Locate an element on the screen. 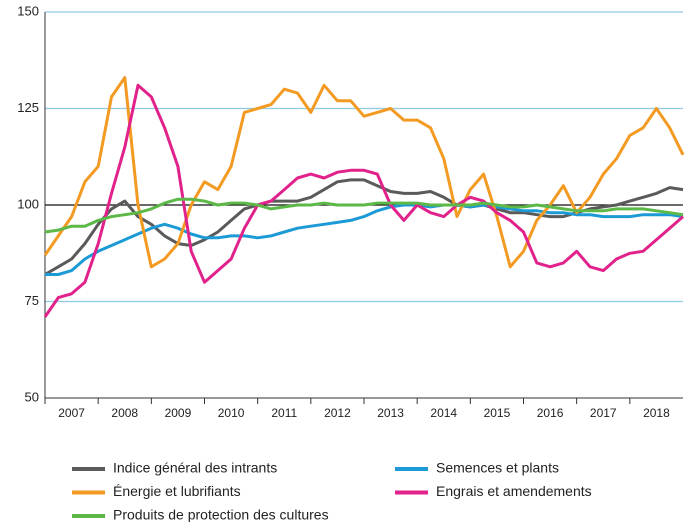 This screenshot has width=692, height=527. x-tick-label: 2012 is located at coordinates (337, 413).